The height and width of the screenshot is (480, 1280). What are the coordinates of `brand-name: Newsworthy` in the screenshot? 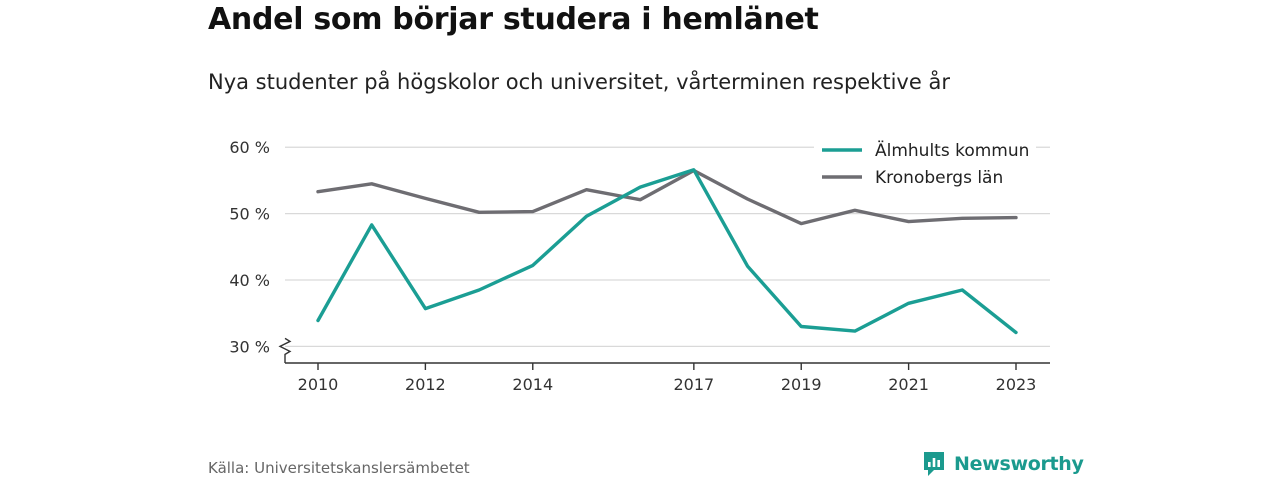 It's located at (1019, 464).